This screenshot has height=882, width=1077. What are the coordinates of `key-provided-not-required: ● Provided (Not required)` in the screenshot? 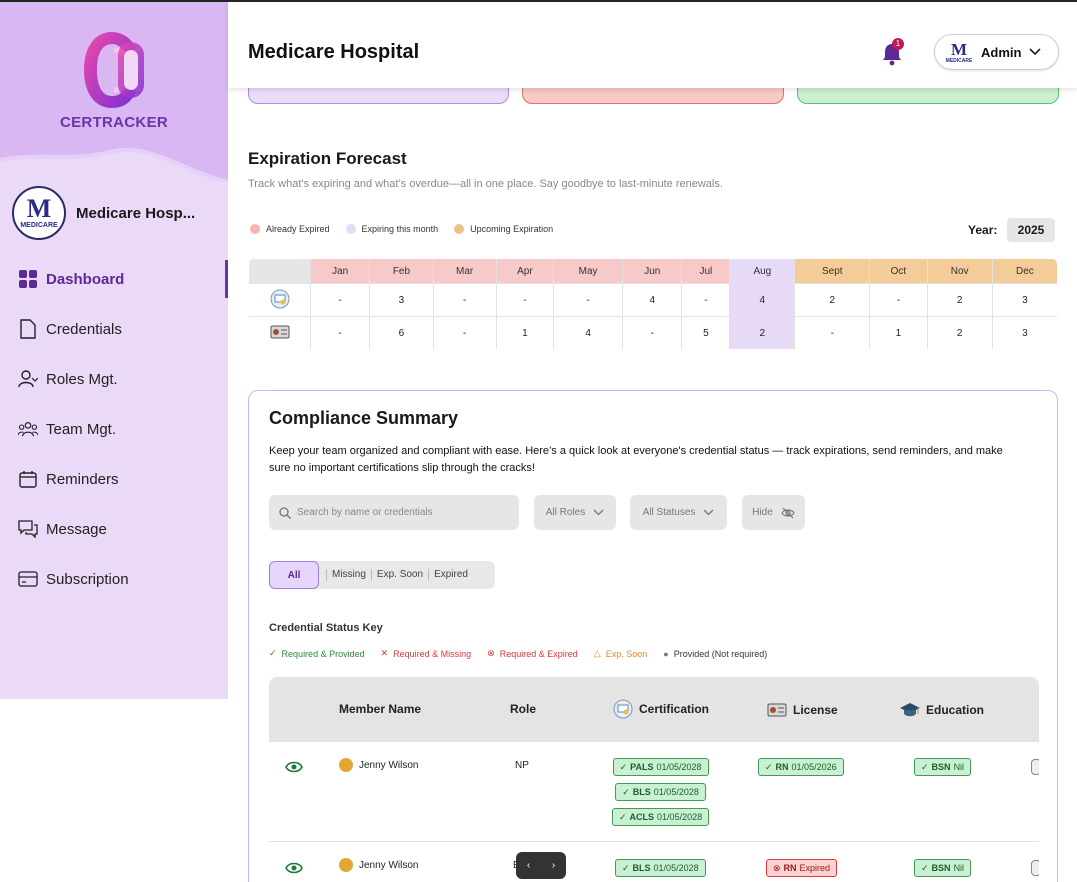 It's located at (715, 653).